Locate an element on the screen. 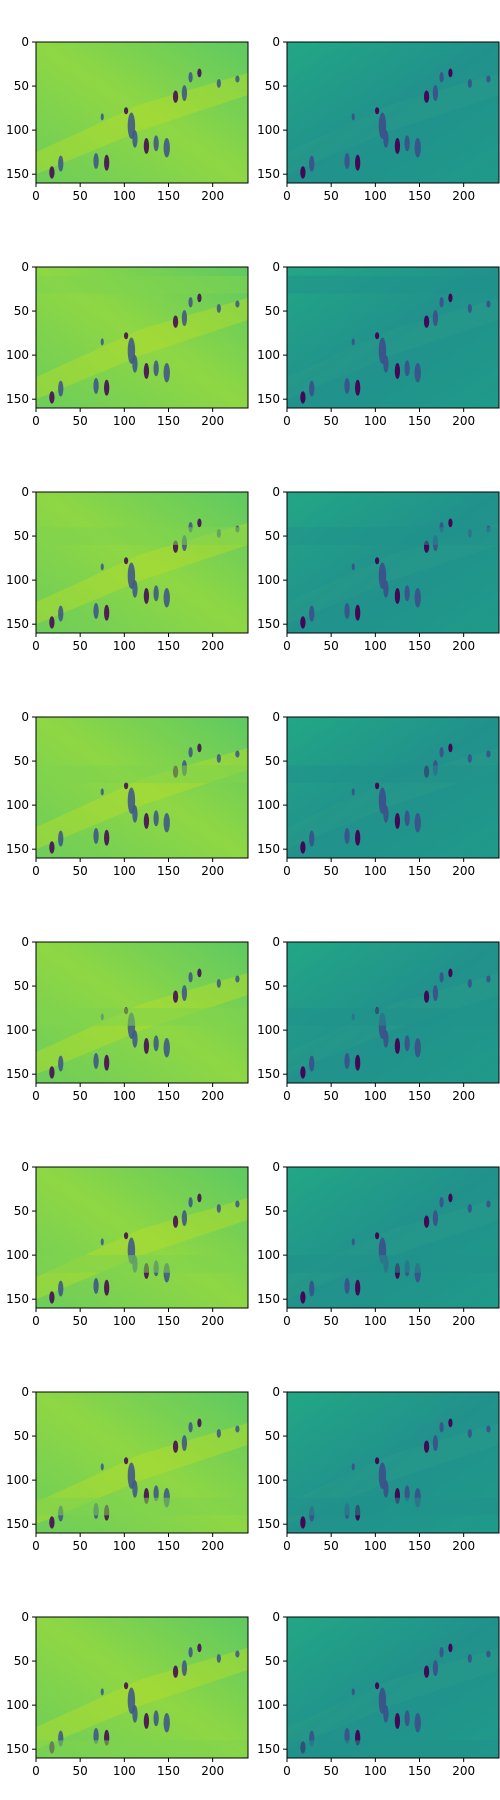 The image size is (500, 1800). panel-2-1: 0 50 100 150 200 0 50 100 150 is located at coordinates (378, 569).